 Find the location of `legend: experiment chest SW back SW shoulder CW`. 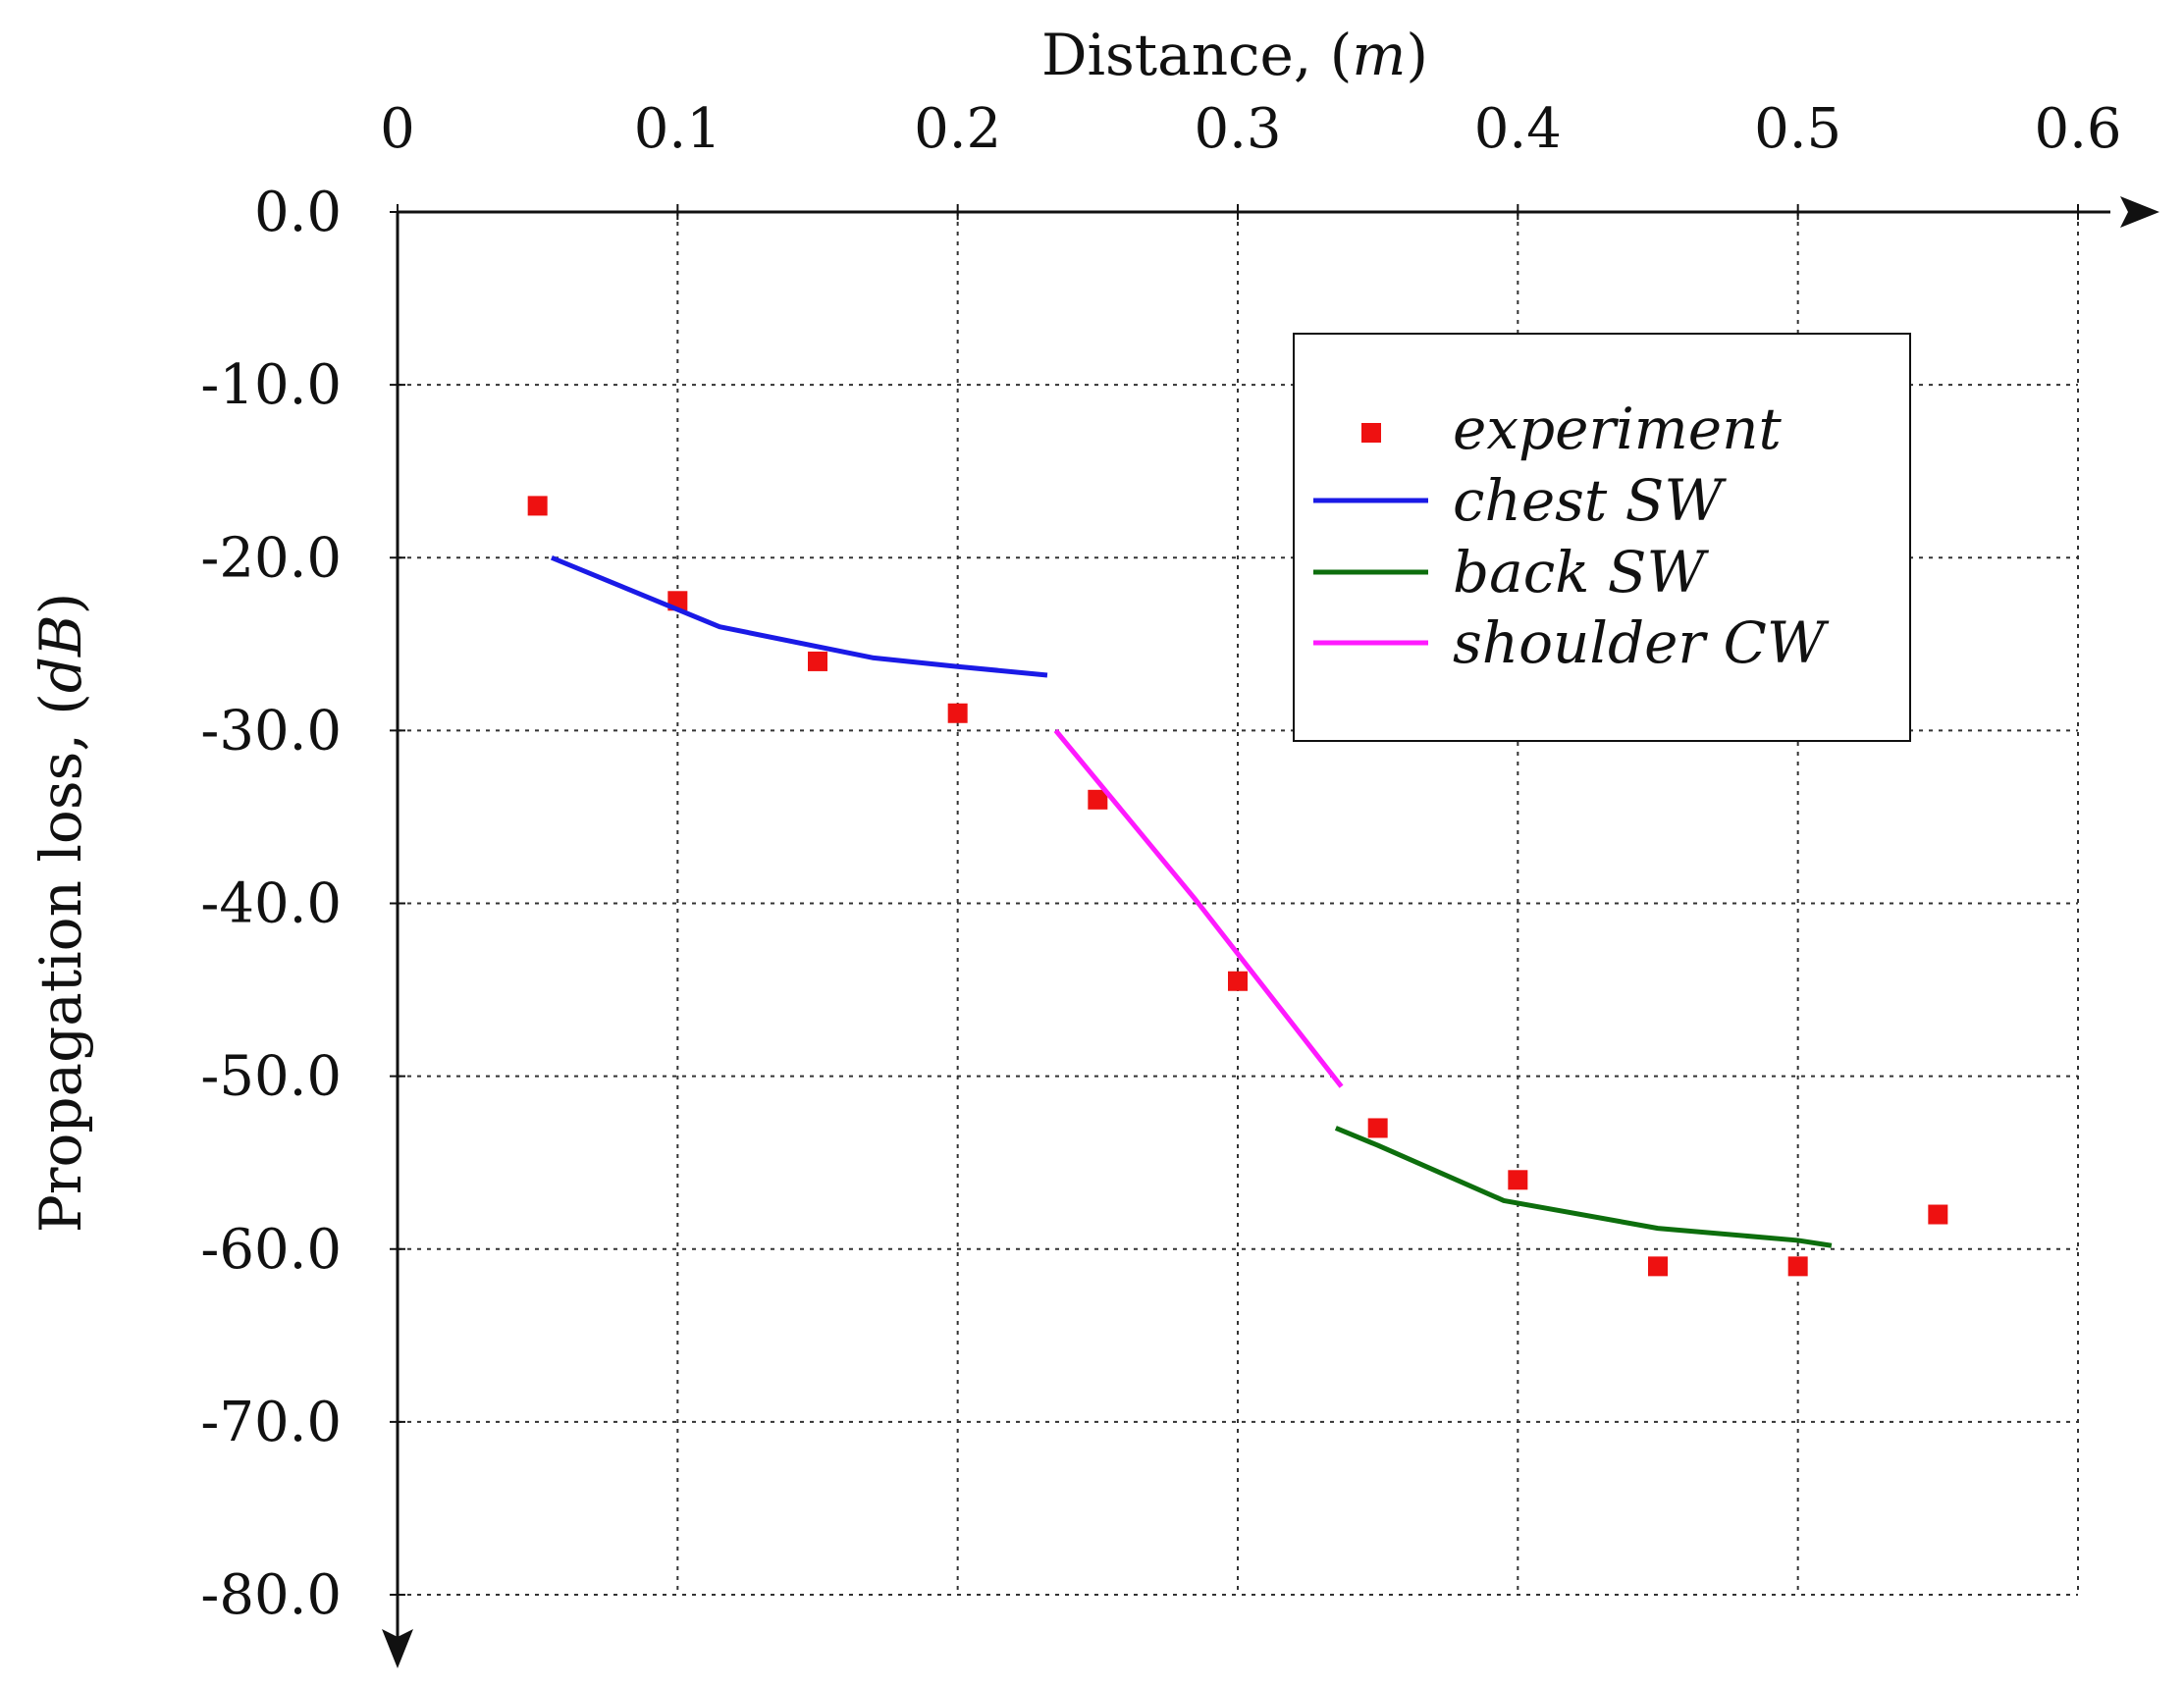

legend: experiment chest SW back SW shoulder CW is located at coordinates (1602, 537).